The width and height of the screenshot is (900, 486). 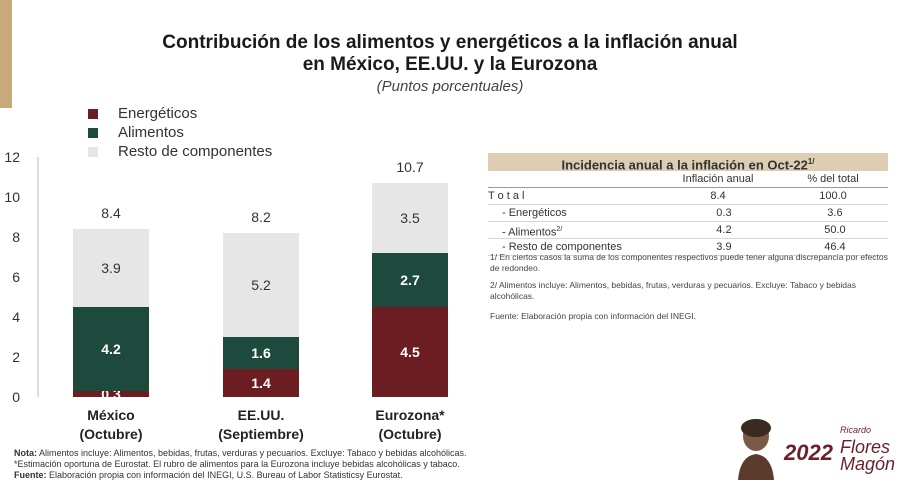 I want to click on bar-data-label: 1.6, so click(x=261, y=353).